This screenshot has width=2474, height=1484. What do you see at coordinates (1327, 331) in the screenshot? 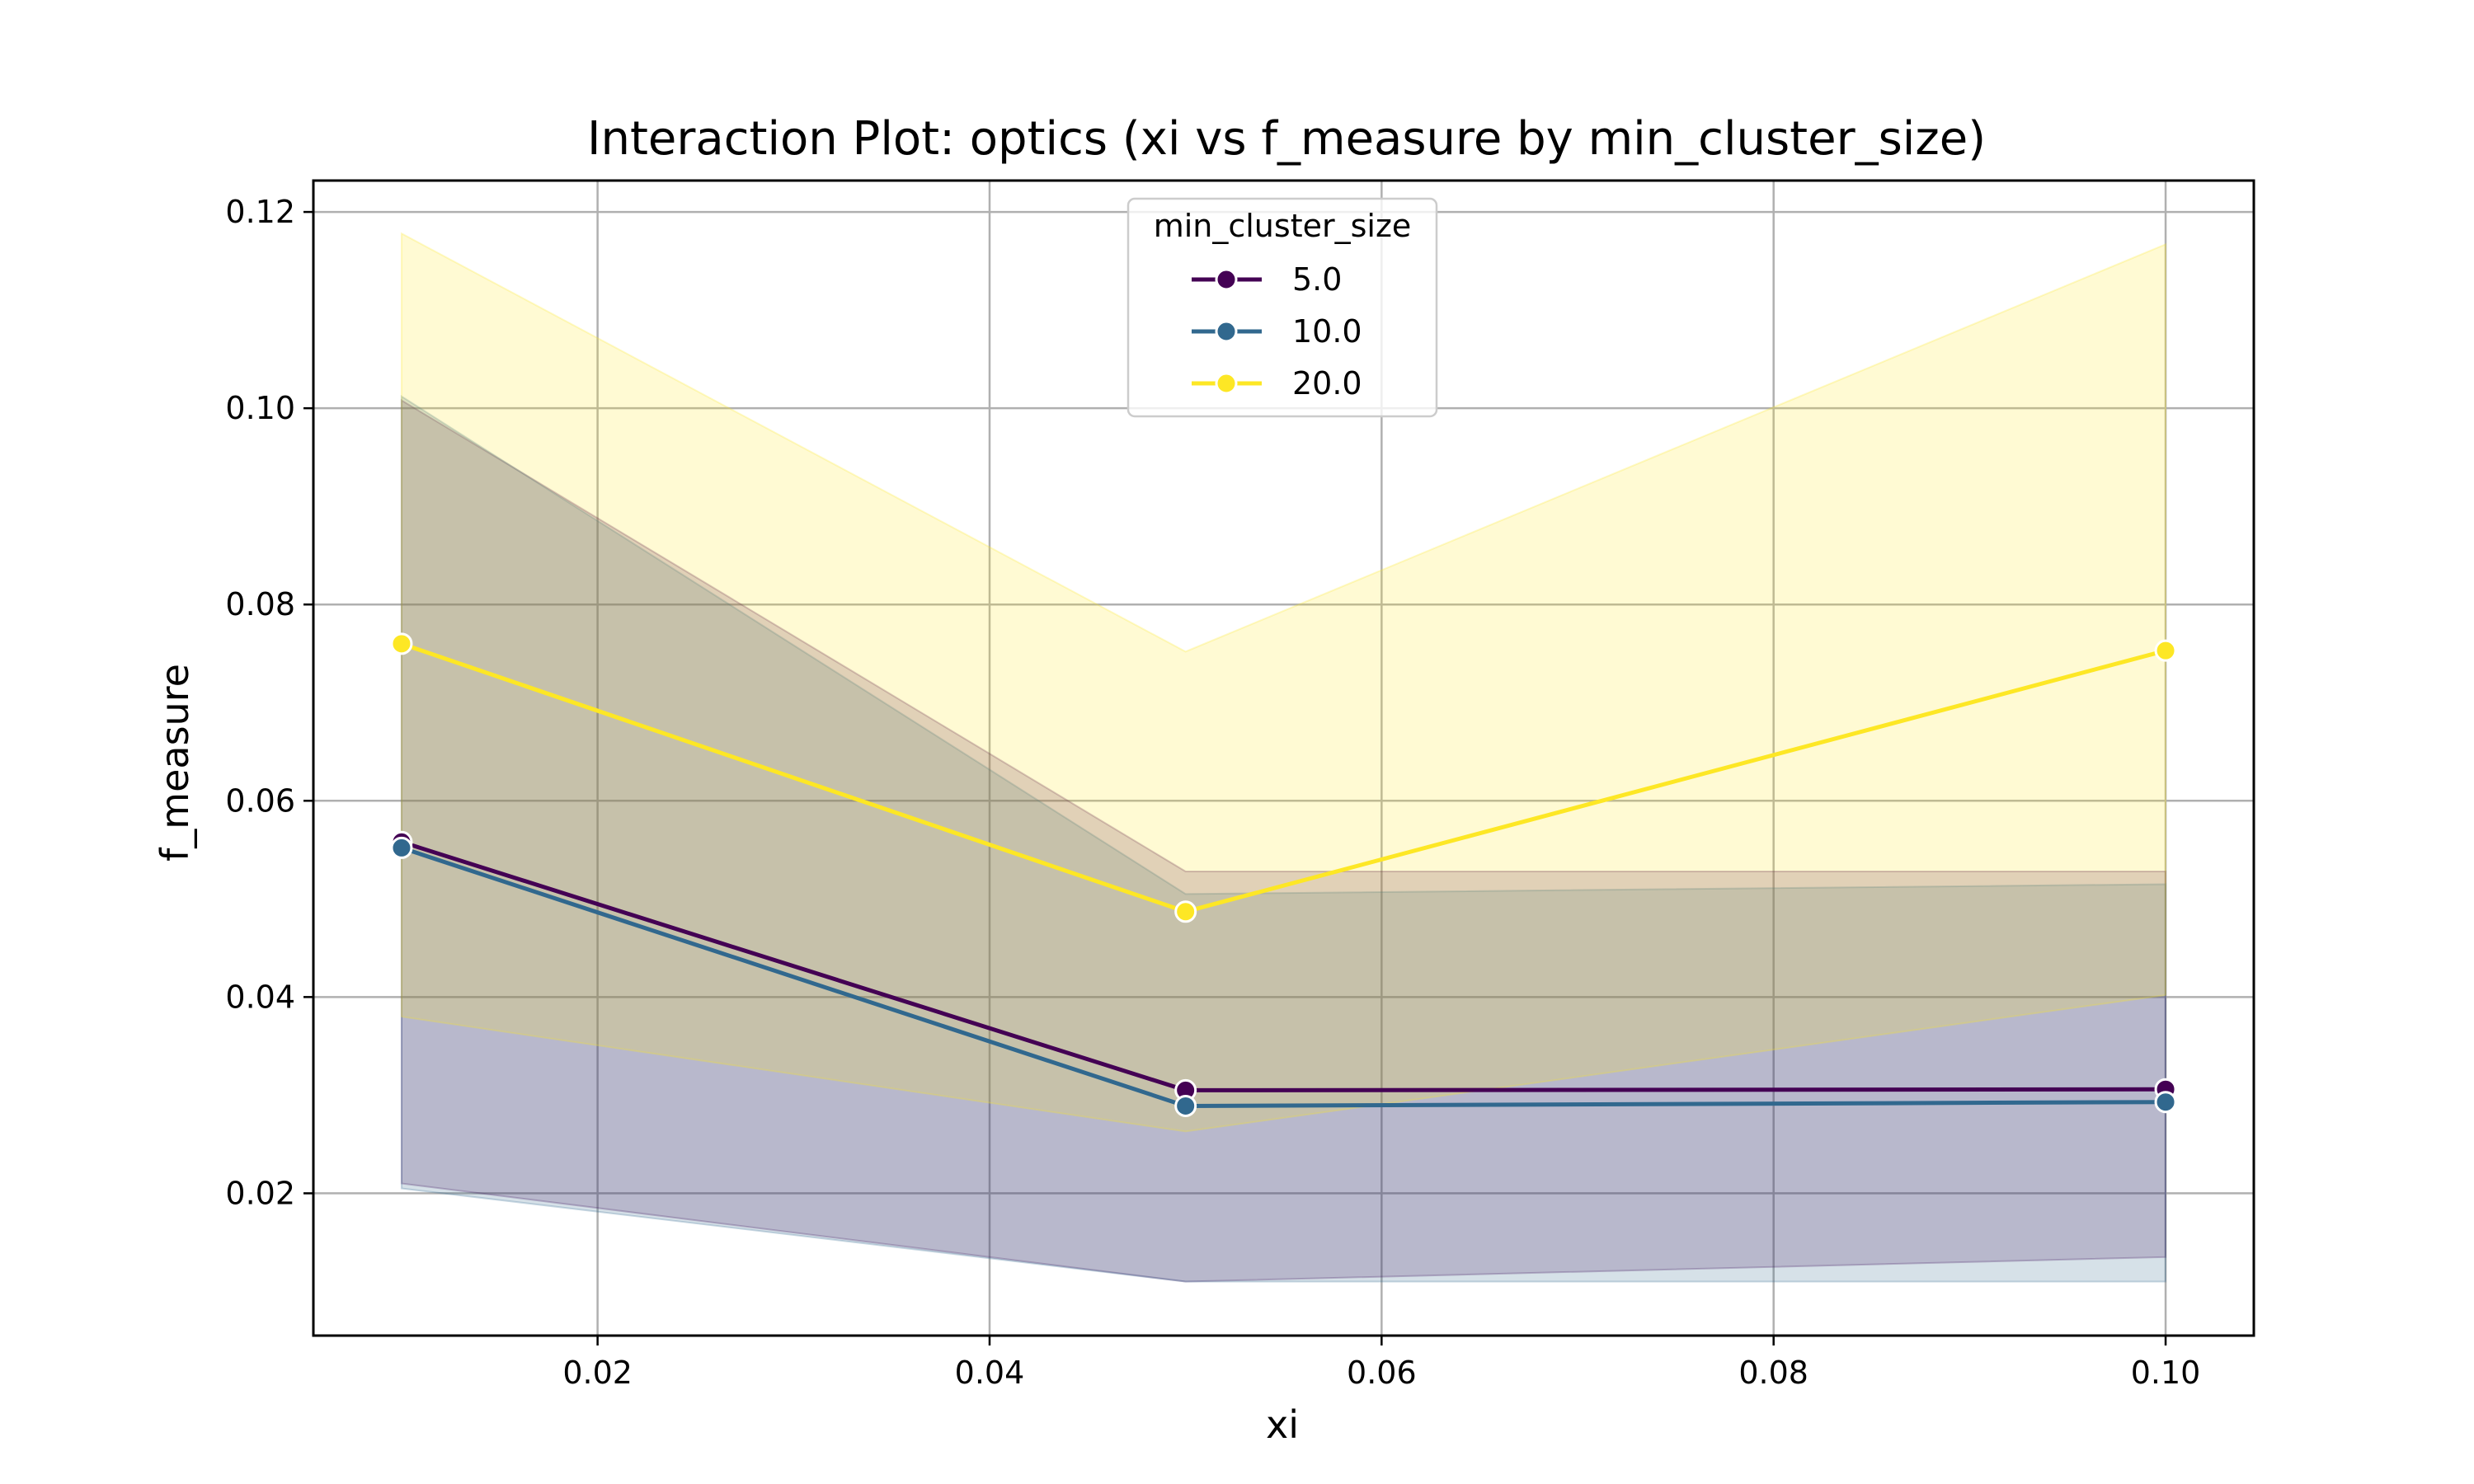
I see `legend-label-10.0: 10.0` at bounding box center [1327, 331].